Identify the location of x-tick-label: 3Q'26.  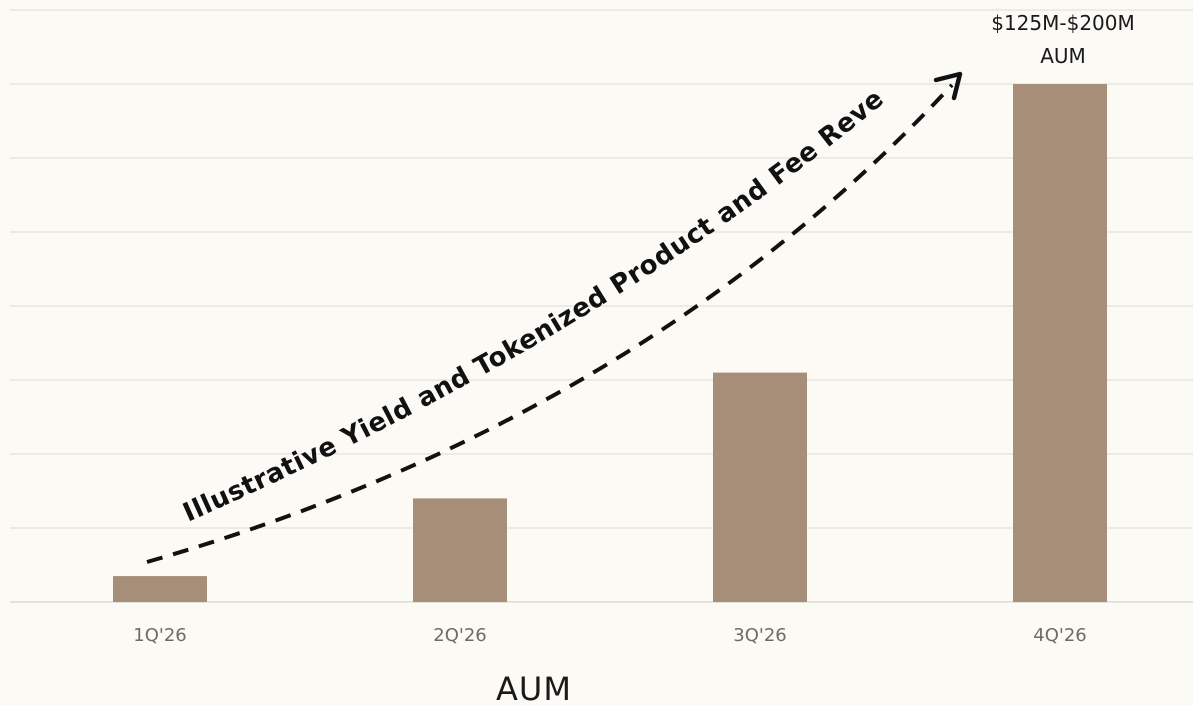
(759, 635).